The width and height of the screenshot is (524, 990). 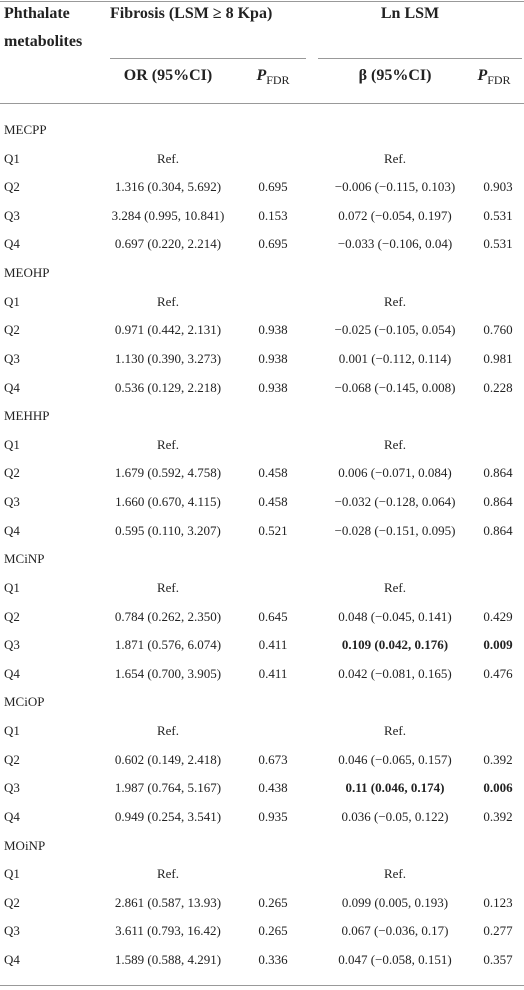 I want to click on or-cell: 0.784 (0.262, 2.350), so click(x=168, y=616).